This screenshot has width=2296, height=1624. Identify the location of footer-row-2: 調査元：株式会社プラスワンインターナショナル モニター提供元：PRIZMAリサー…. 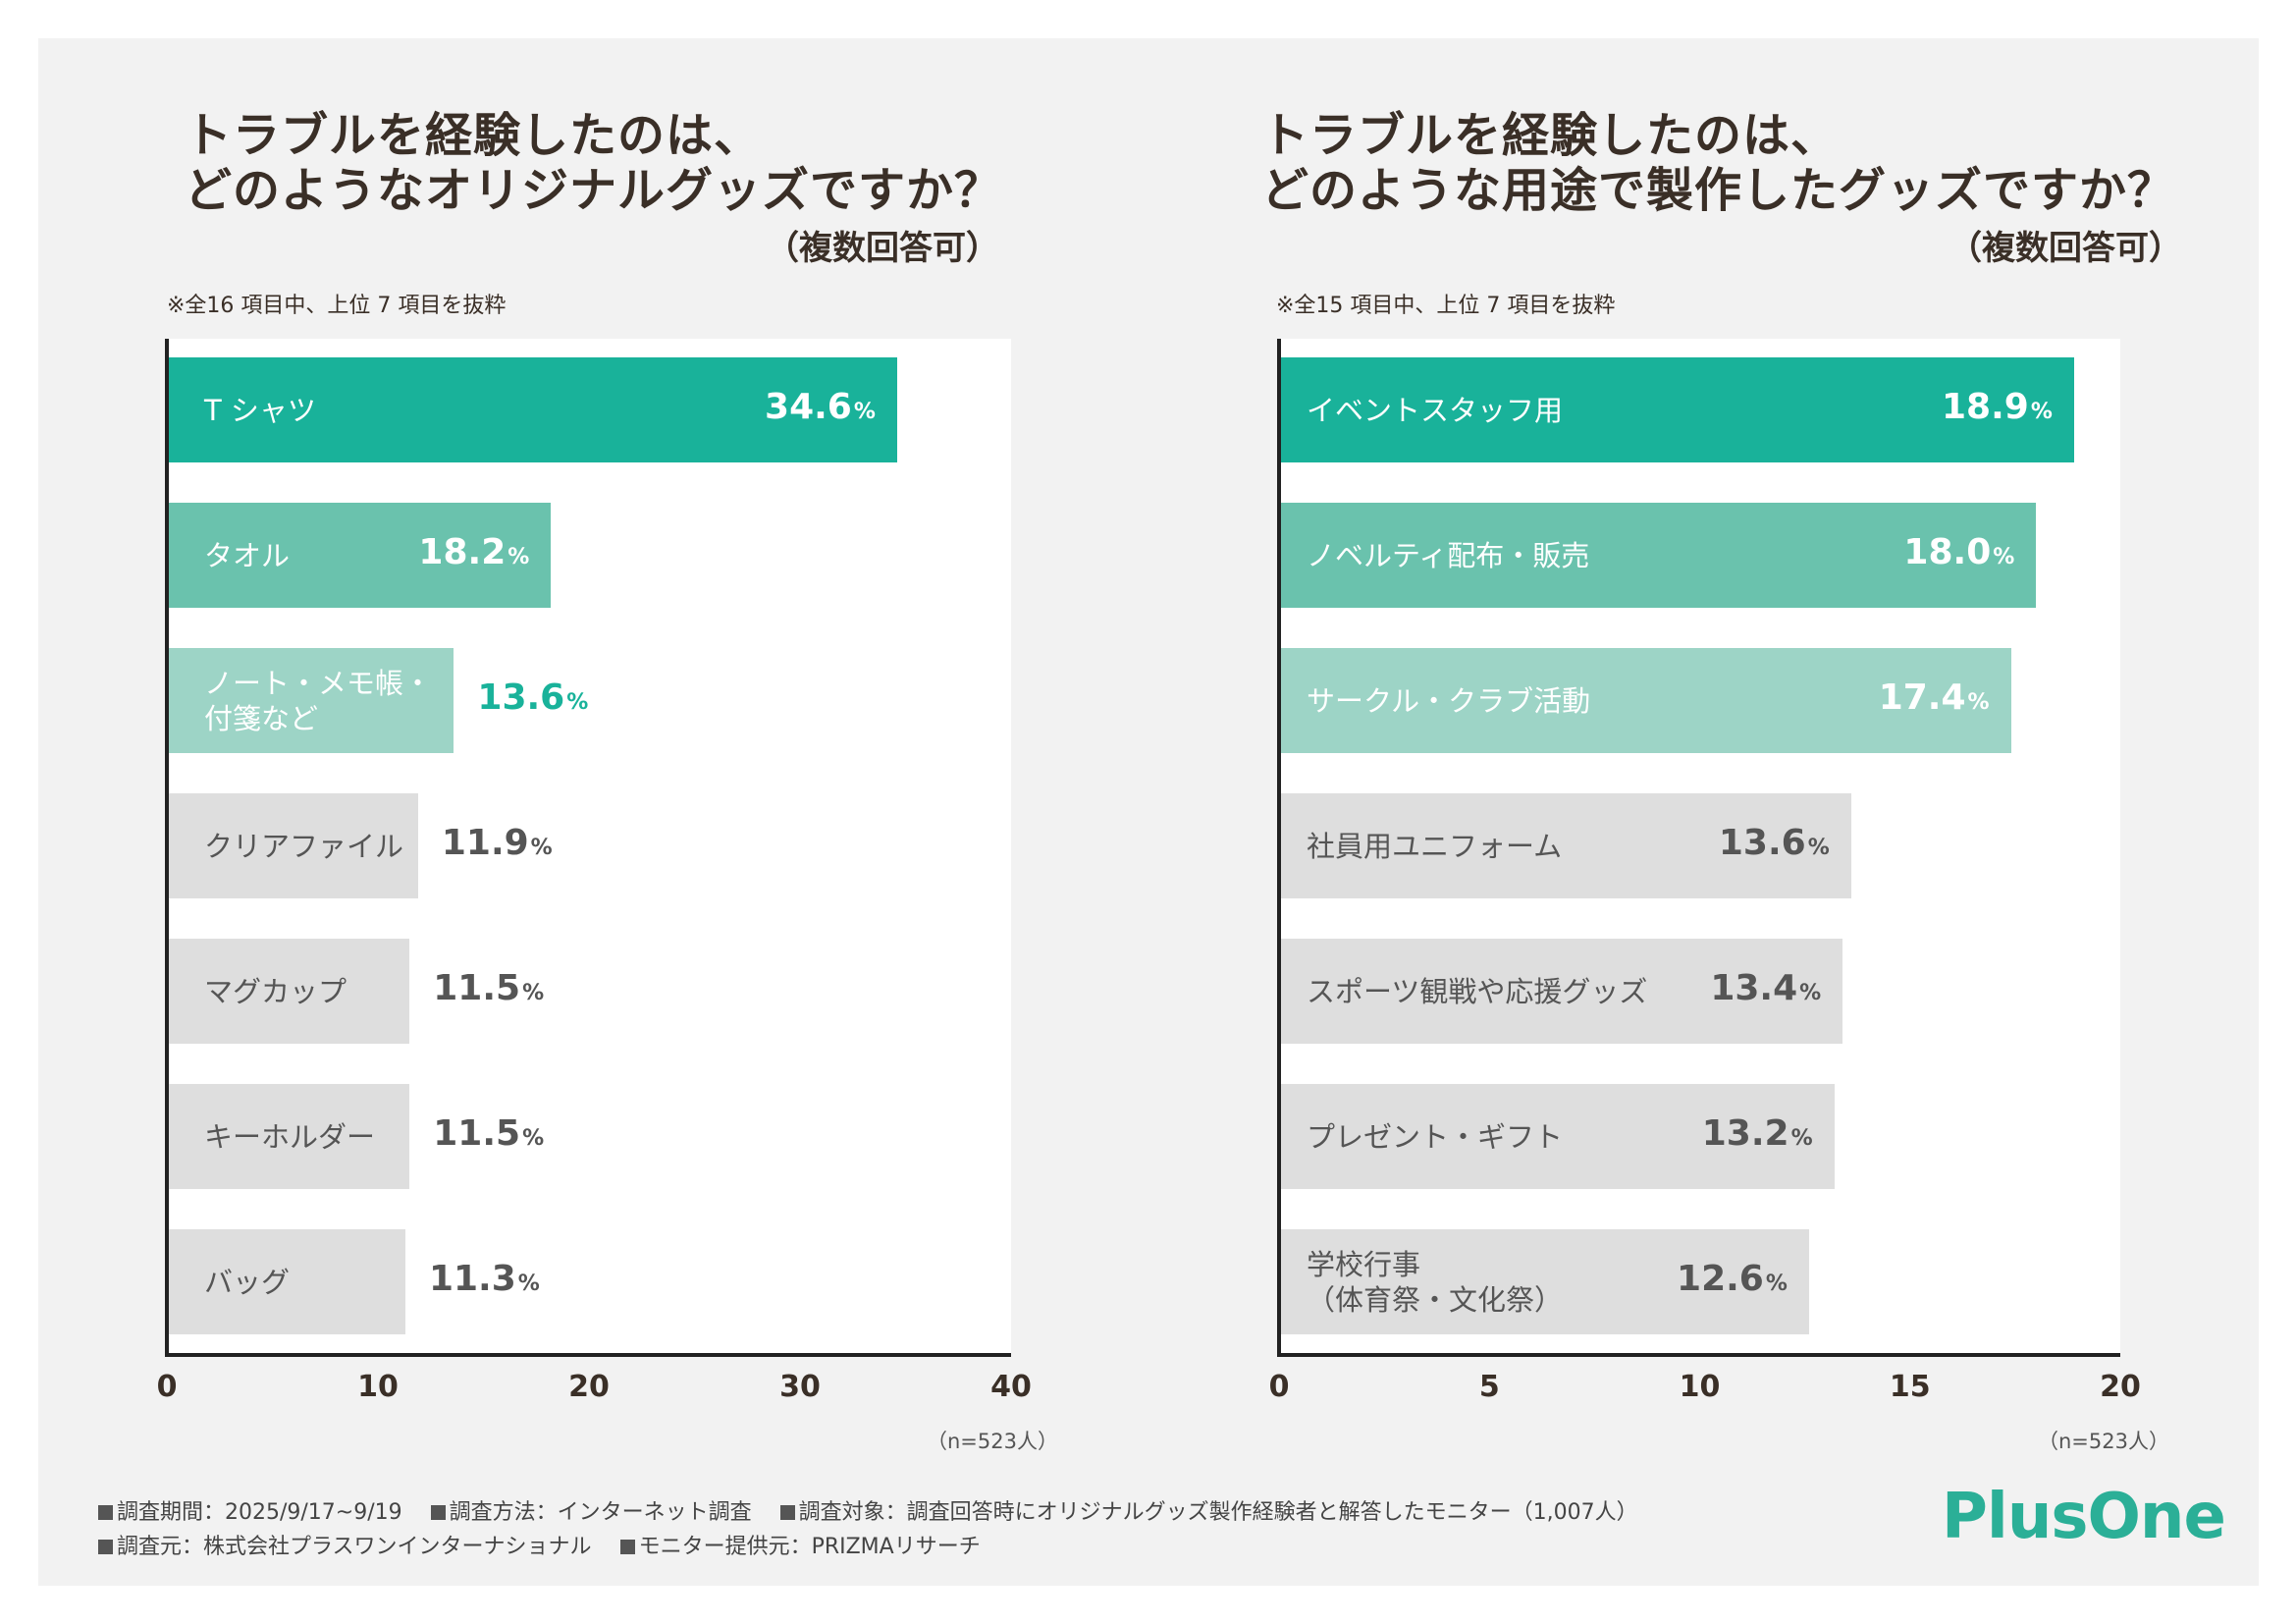
(550, 1544).